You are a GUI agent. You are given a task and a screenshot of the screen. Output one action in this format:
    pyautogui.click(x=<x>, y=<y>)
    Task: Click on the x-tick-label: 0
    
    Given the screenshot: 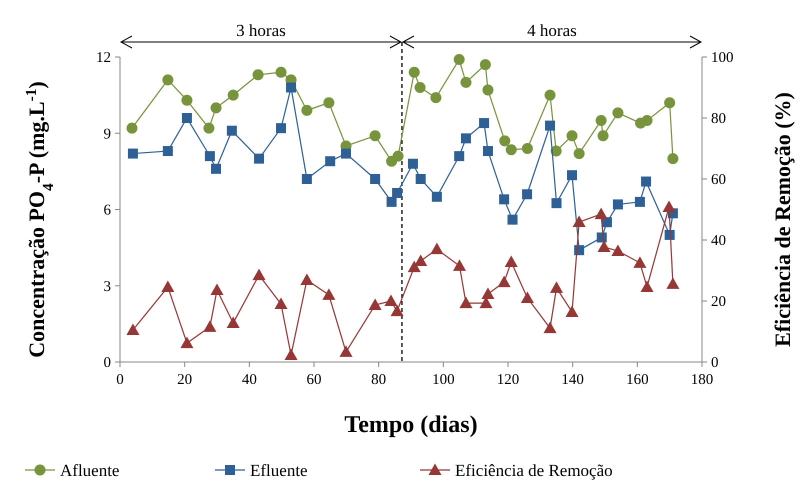 What is the action you would take?
    pyautogui.click(x=120, y=380)
    